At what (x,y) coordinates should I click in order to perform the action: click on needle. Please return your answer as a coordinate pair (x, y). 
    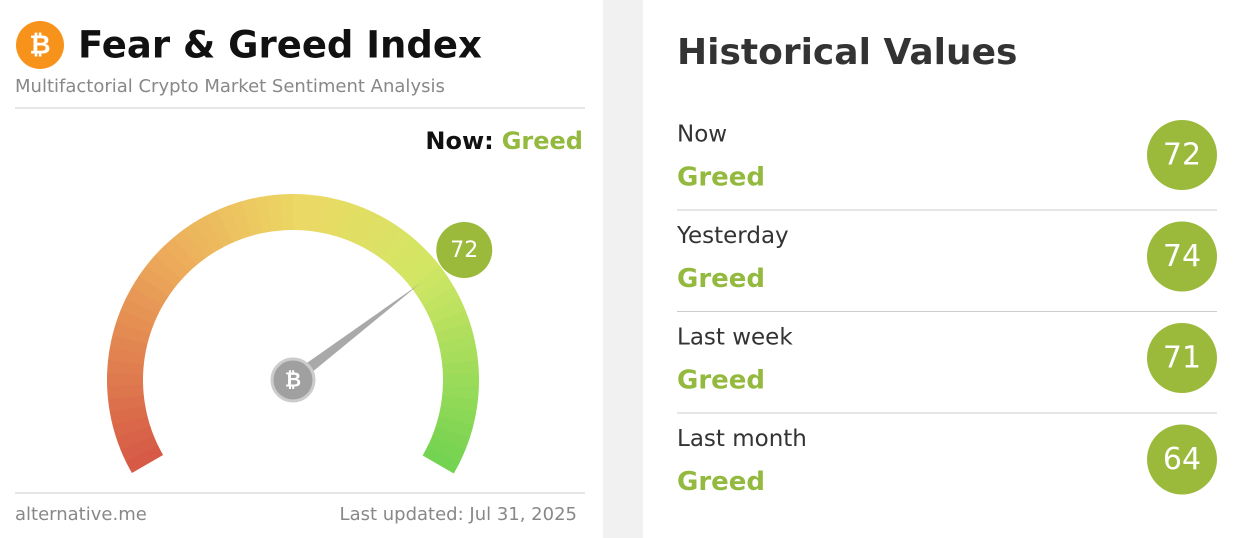
    Looking at the image, I should click on (355, 334).